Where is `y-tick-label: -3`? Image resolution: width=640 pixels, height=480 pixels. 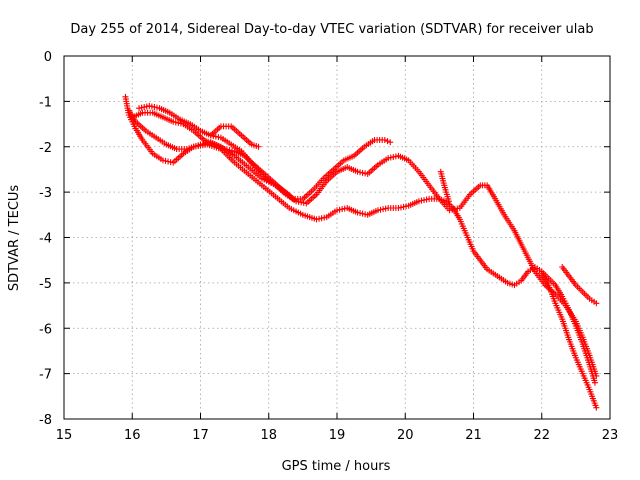
y-tick-label: -3 is located at coordinates (45, 193).